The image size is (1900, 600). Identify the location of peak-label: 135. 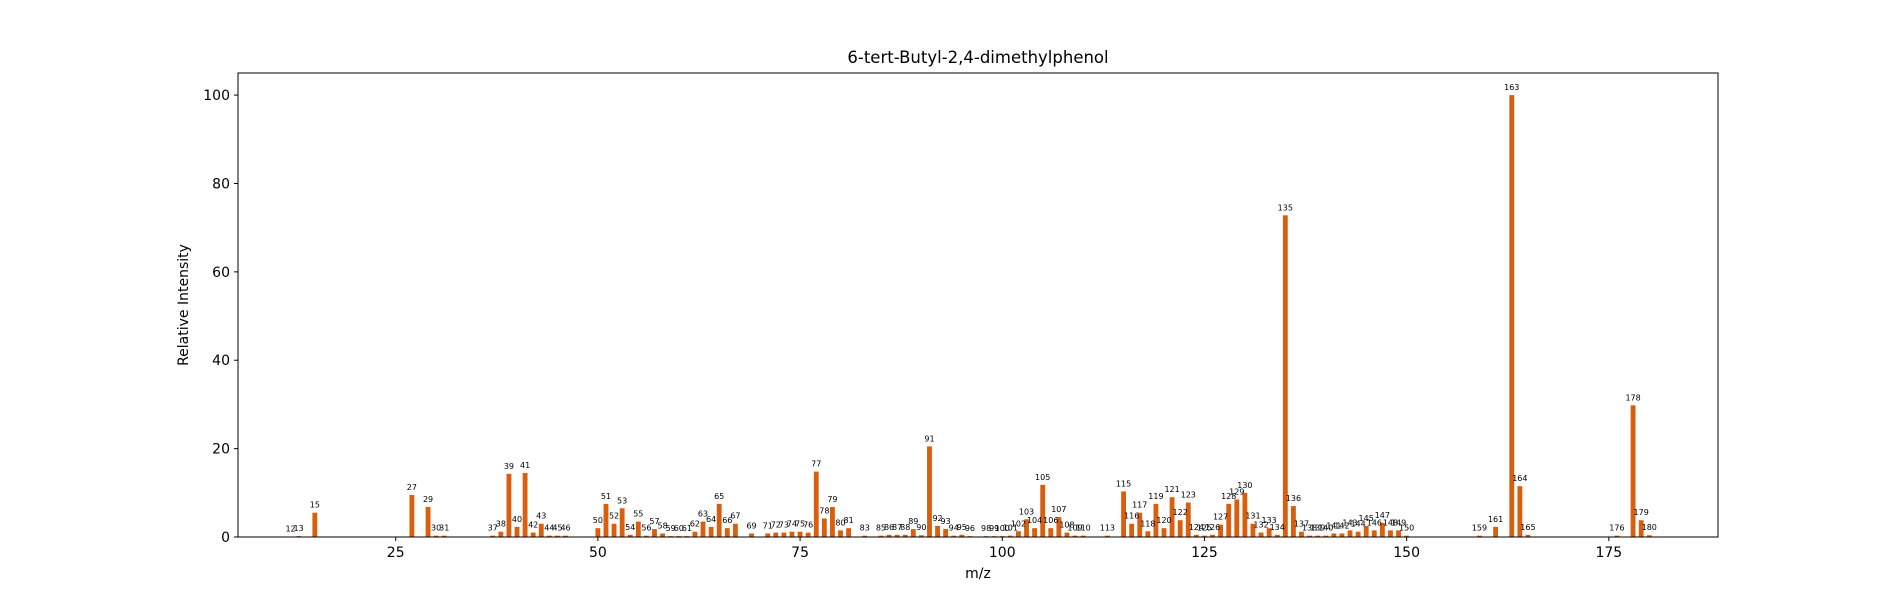
(1285, 207).